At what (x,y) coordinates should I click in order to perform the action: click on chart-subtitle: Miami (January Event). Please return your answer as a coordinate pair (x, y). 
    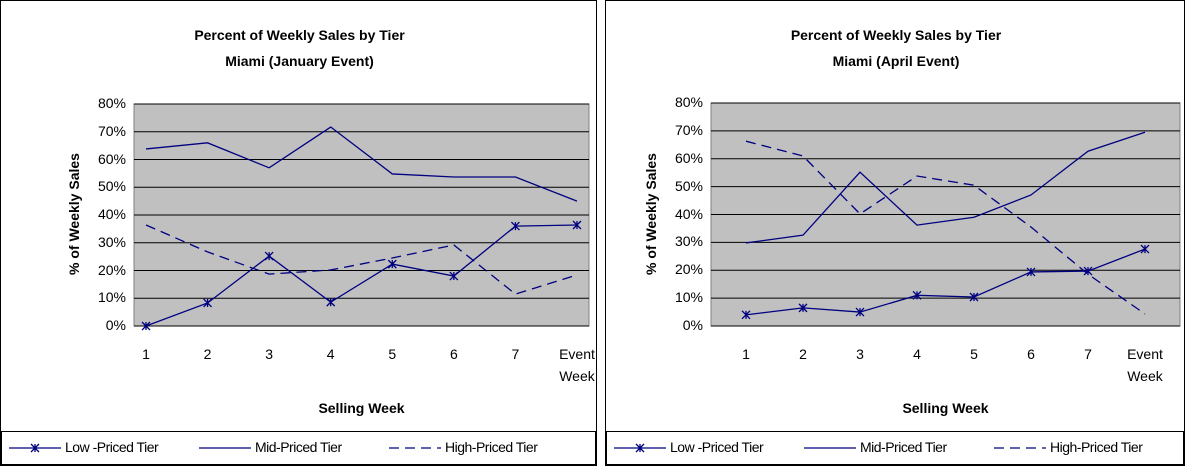
    Looking at the image, I should click on (299, 61).